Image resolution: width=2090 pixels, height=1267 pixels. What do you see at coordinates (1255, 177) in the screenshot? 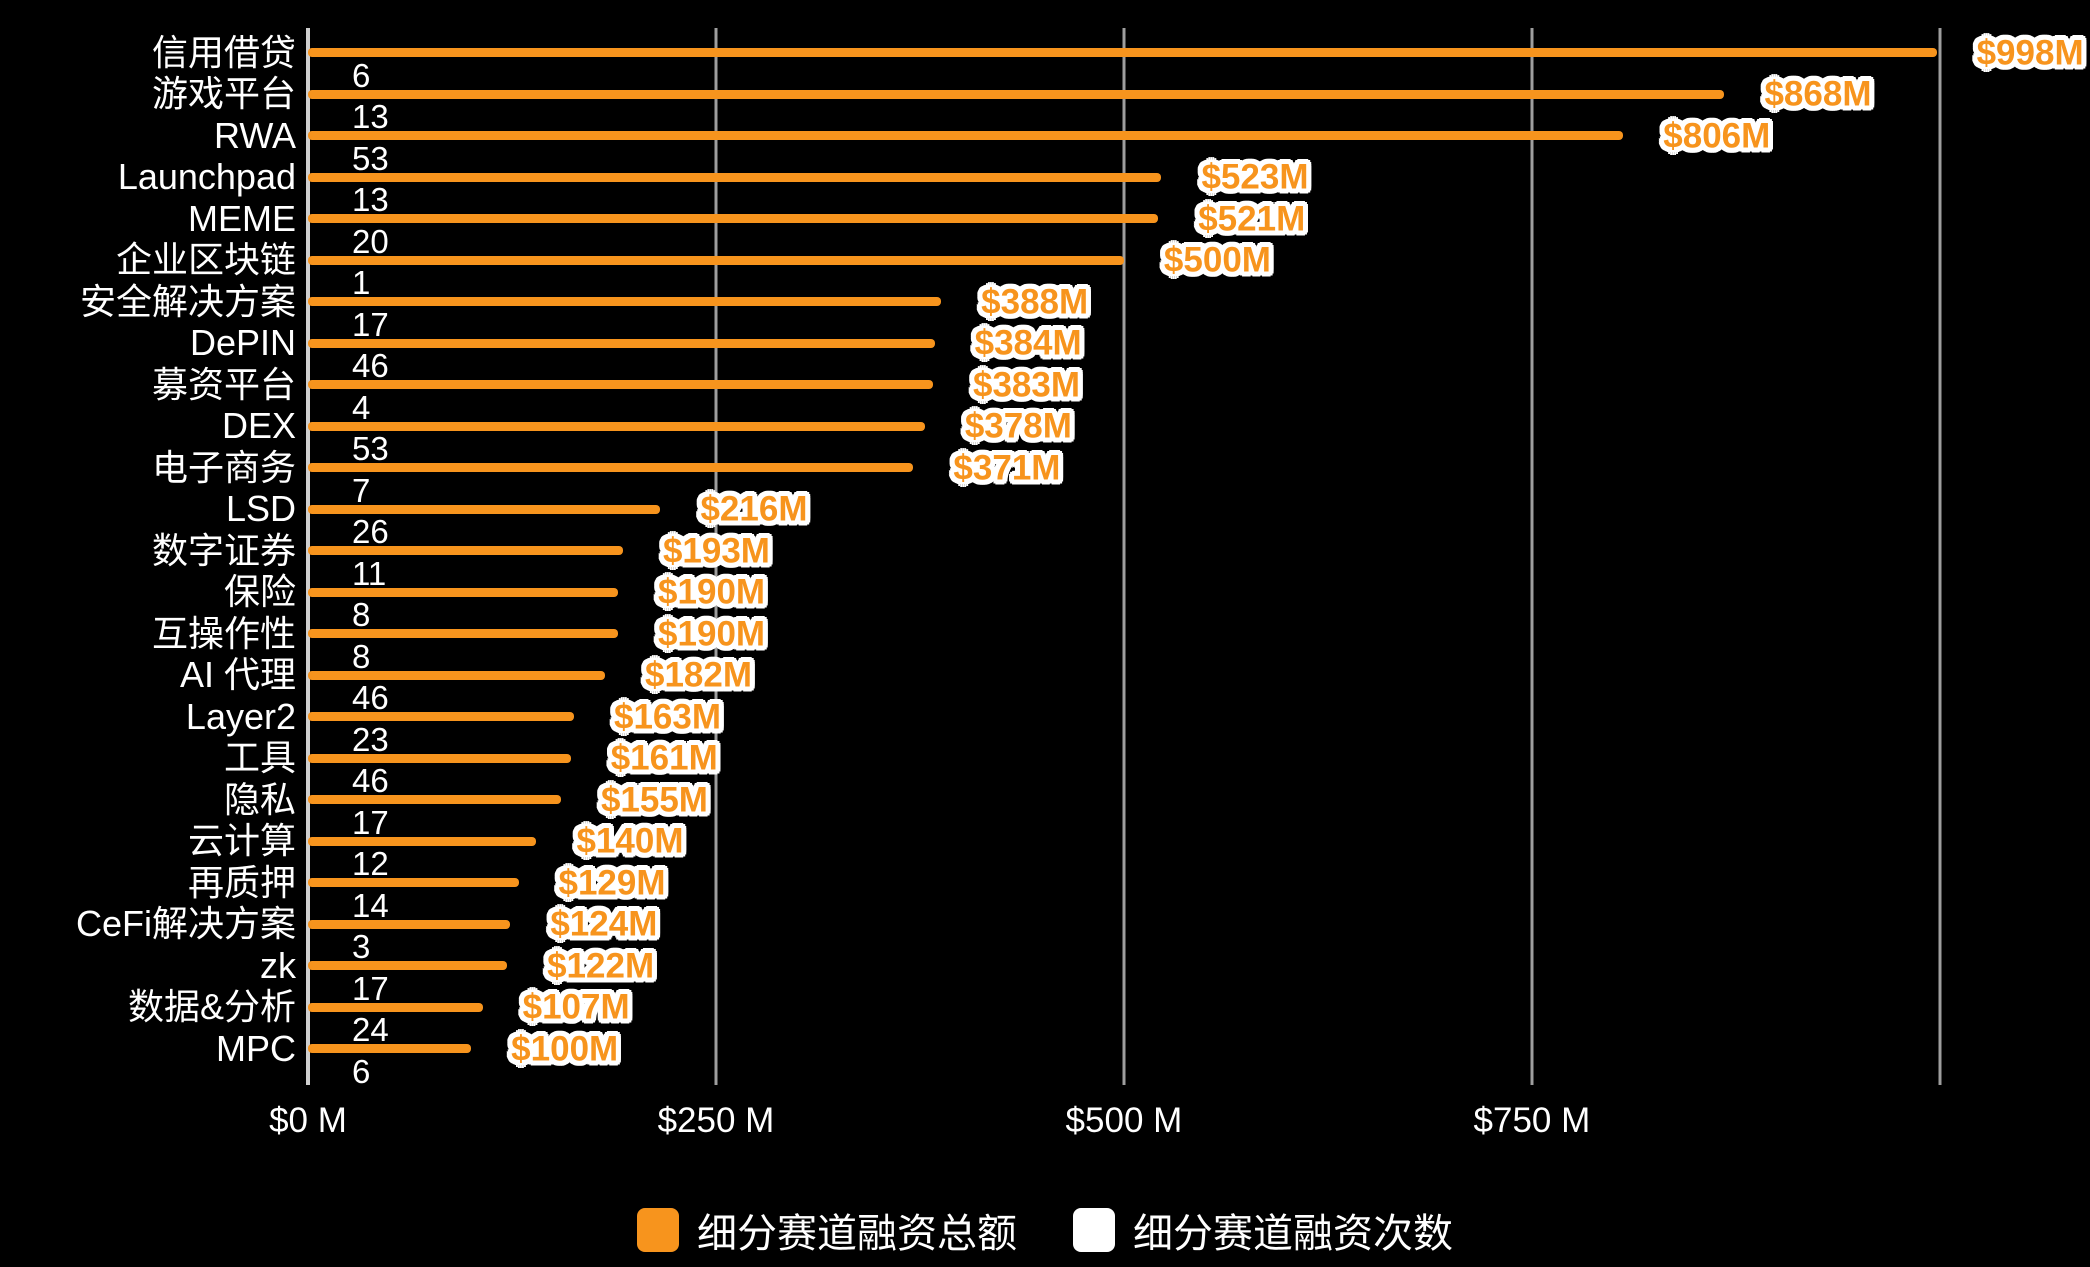
I see `funding-value-label: $523M` at bounding box center [1255, 177].